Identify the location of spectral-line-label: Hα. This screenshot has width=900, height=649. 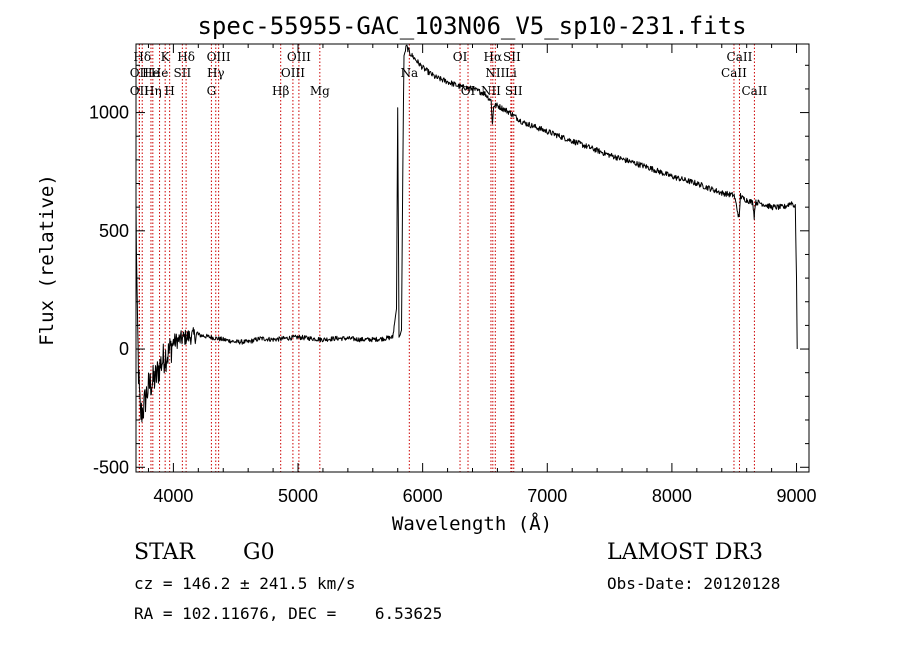
(493, 57).